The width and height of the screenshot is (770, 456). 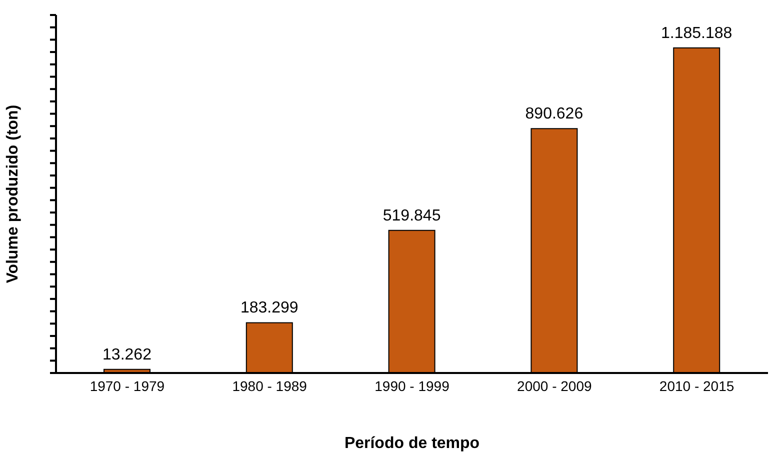 I want to click on x-tick-label: 2000 - 2009, so click(x=554, y=386).